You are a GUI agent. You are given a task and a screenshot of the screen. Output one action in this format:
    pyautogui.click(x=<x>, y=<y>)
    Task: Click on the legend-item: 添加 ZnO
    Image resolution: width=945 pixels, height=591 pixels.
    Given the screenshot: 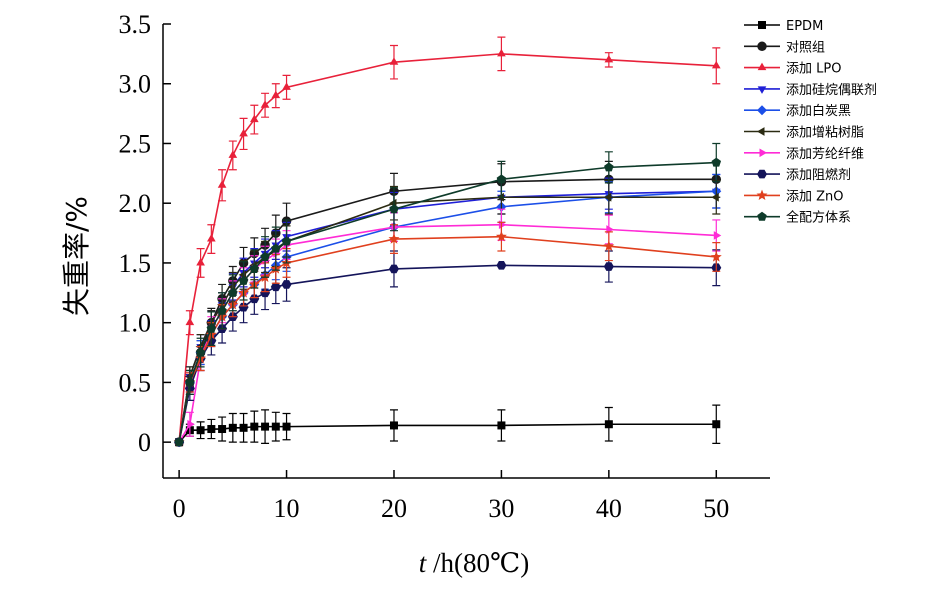 What is the action you would take?
    pyautogui.click(x=794, y=196)
    